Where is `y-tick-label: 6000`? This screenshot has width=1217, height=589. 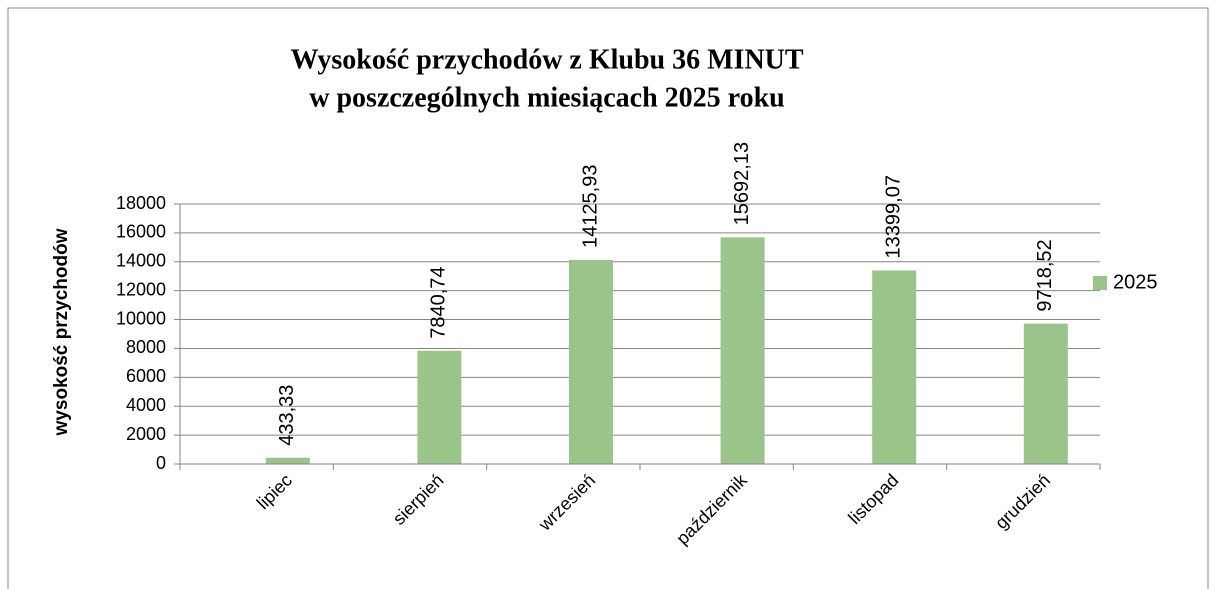
y-tick-label: 6000 is located at coordinates (146, 376).